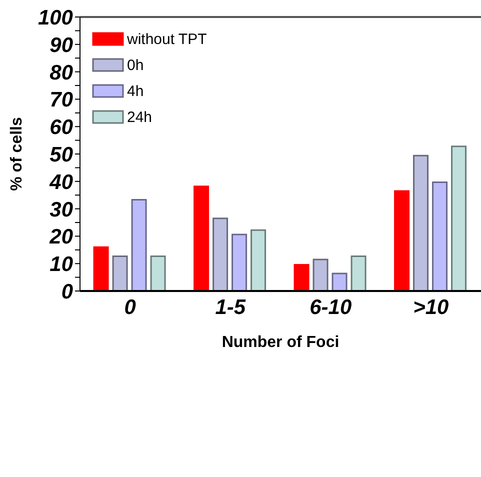 Image resolution: width=481 pixels, height=477 pixels. What do you see at coordinates (61, 182) in the screenshot?
I see `y-tick-label: 40` at bounding box center [61, 182].